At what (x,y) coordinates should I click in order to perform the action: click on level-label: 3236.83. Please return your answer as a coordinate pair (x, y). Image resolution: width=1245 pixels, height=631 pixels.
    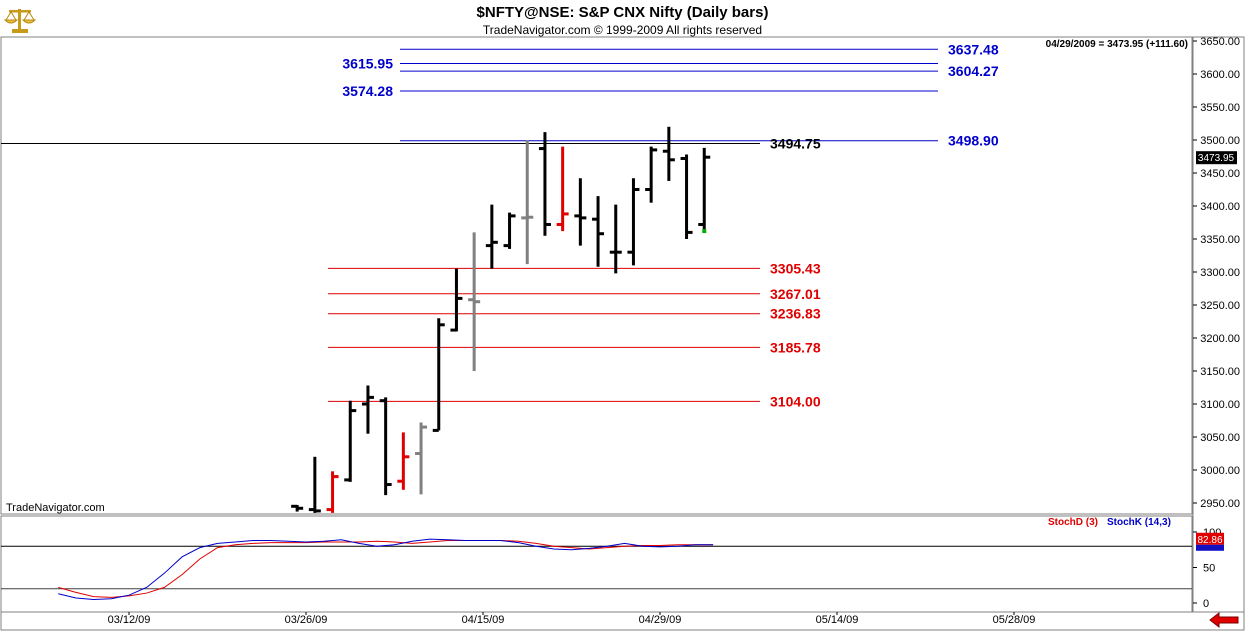
    Looking at the image, I should click on (795, 314).